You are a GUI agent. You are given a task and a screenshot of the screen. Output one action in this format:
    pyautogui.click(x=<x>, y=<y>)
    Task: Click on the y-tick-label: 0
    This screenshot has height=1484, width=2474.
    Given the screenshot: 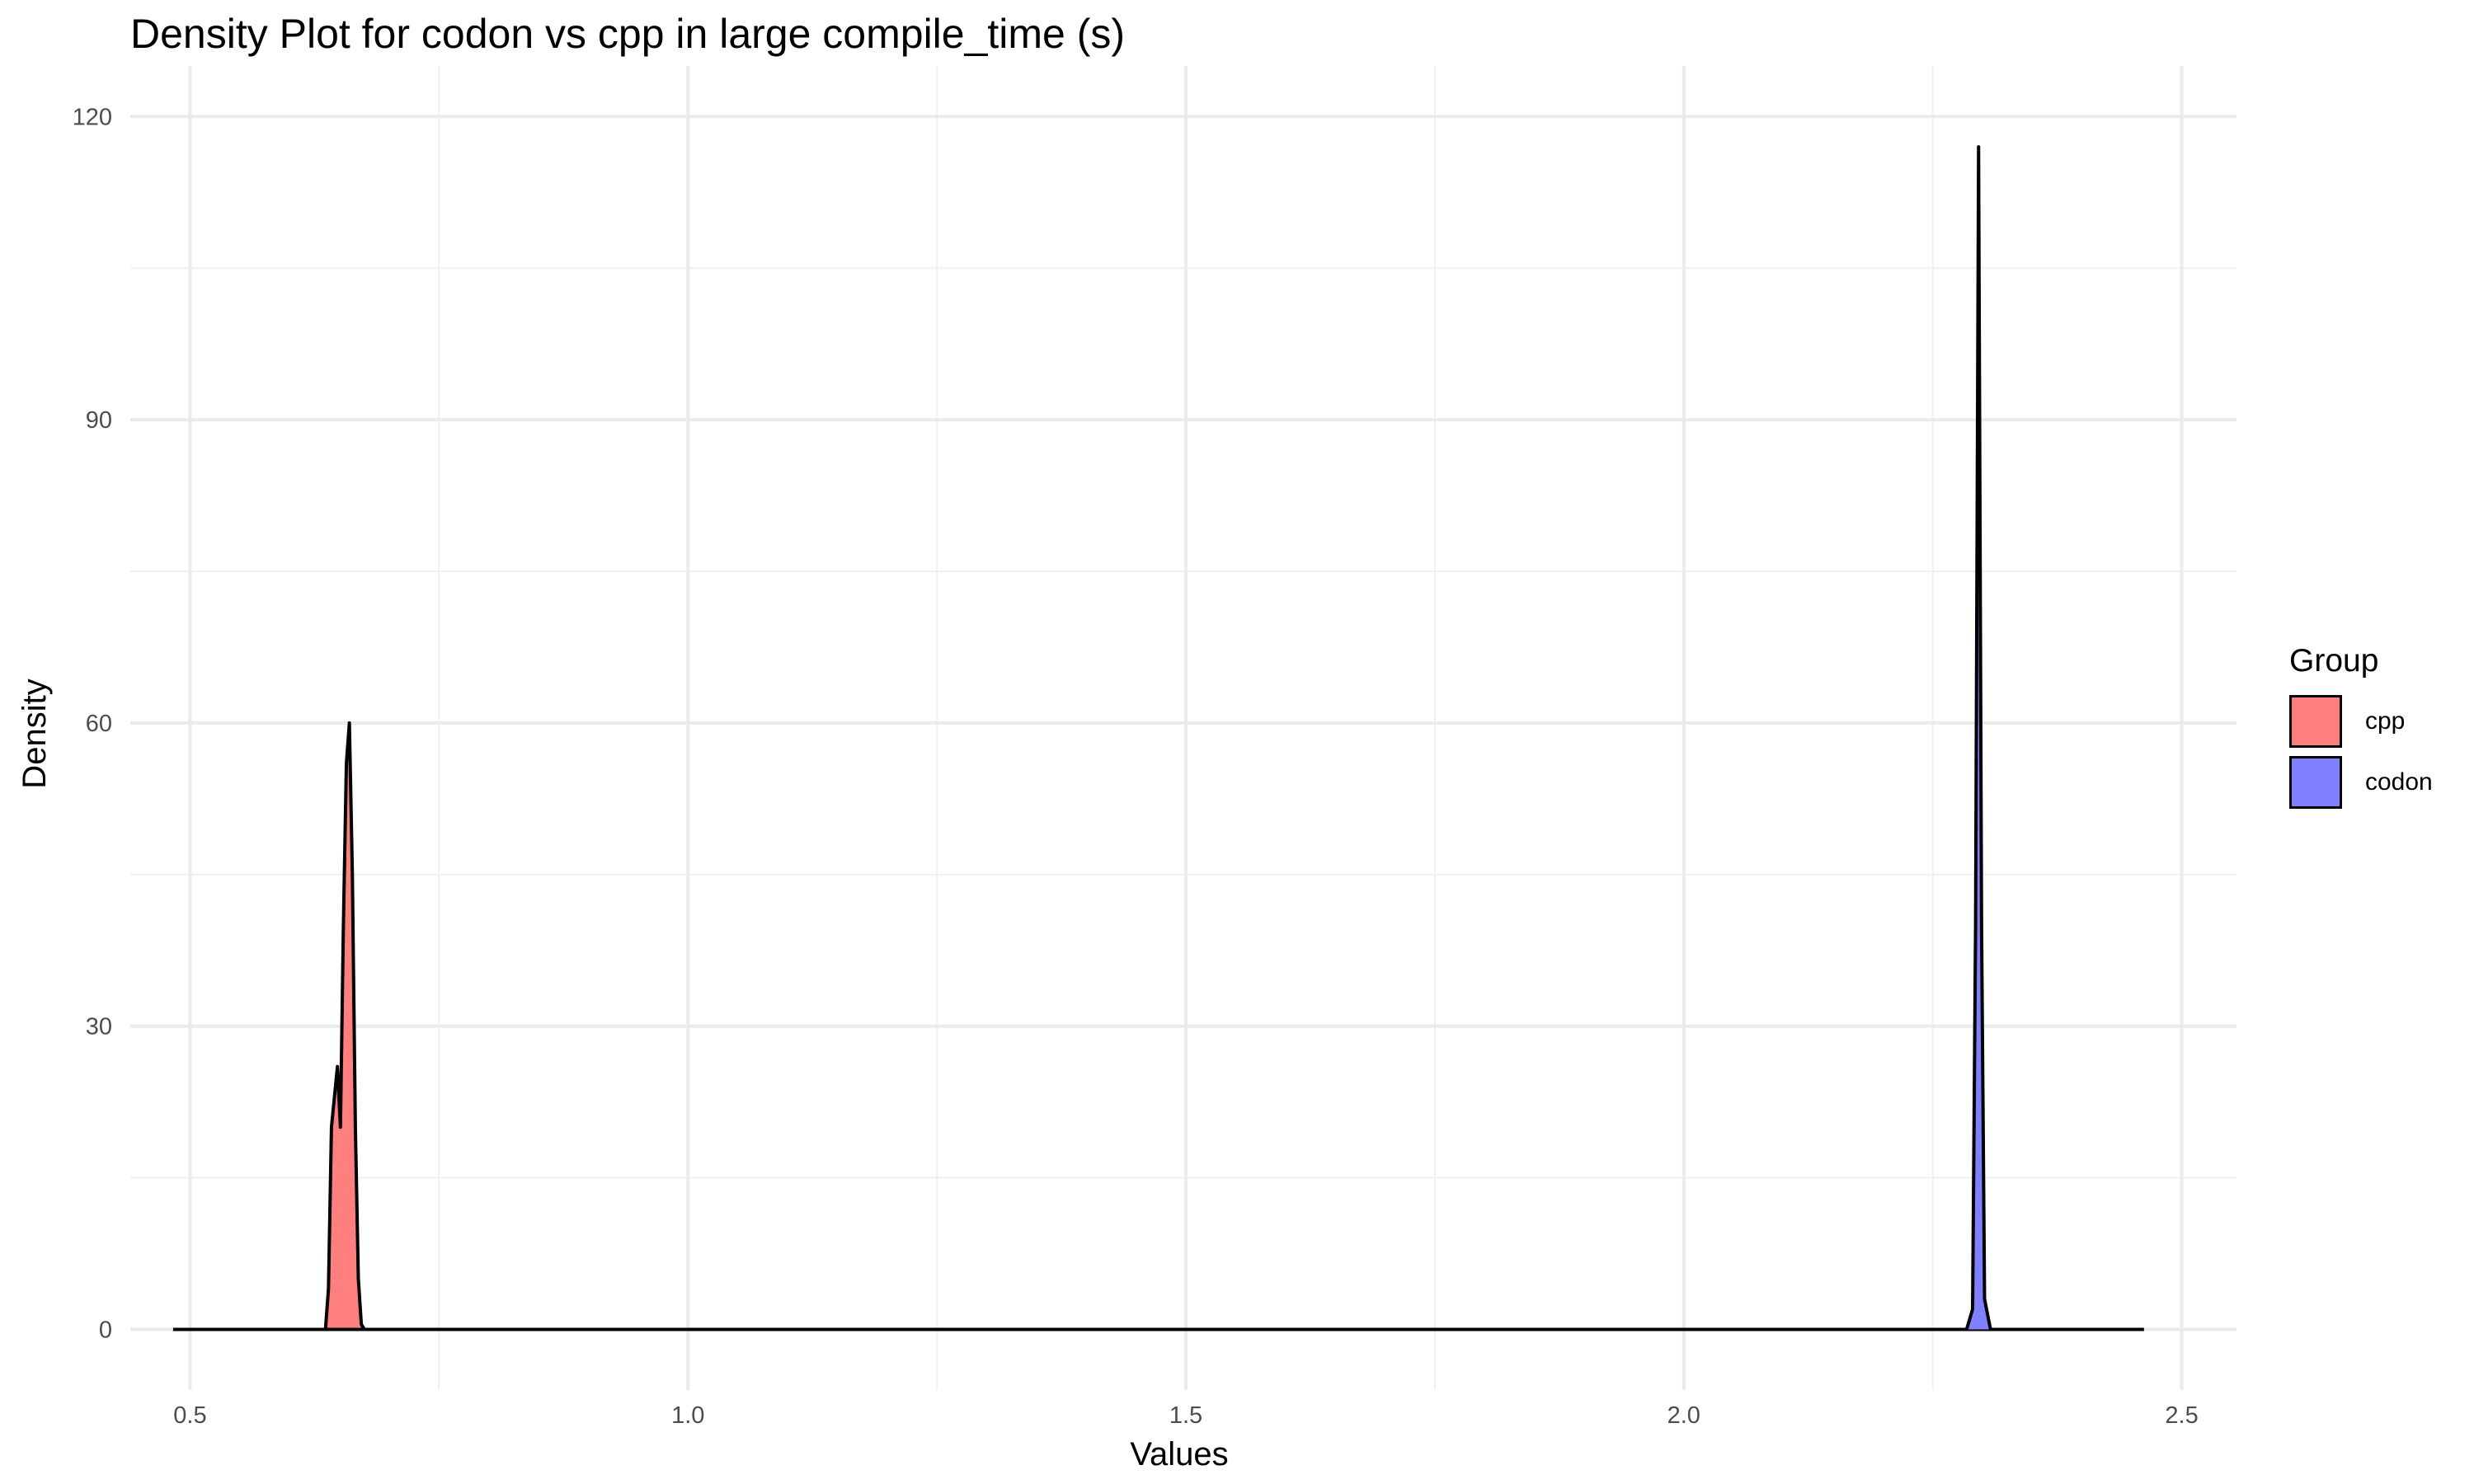 What is the action you would take?
    pyautogui.click(x=105, y=1330)
    